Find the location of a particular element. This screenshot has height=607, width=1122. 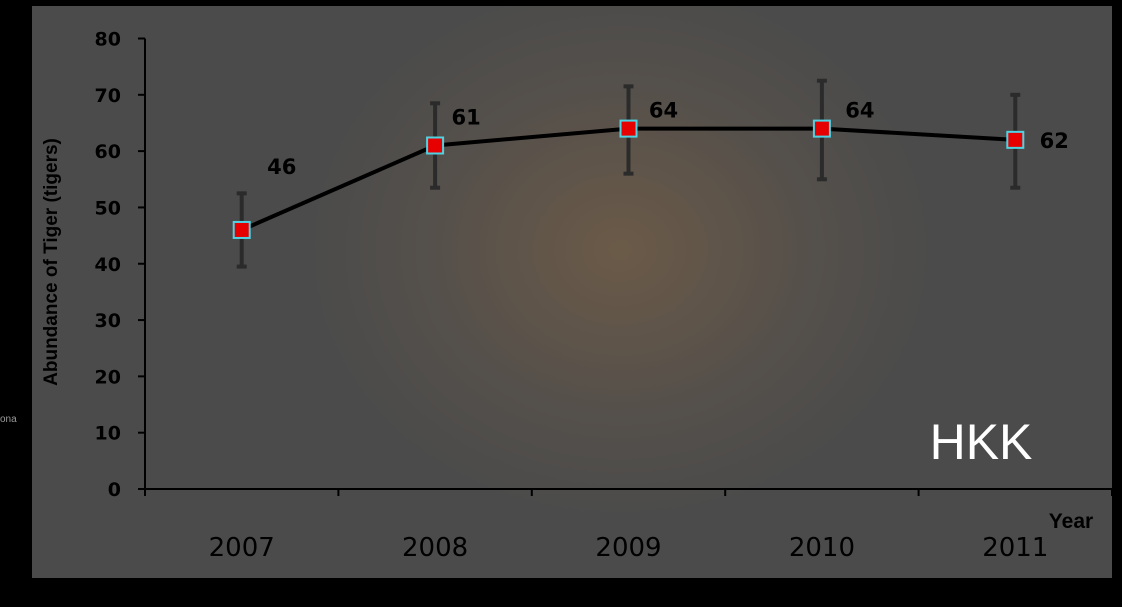

y-tick-label: 0 is located at coordinates (114, 490).